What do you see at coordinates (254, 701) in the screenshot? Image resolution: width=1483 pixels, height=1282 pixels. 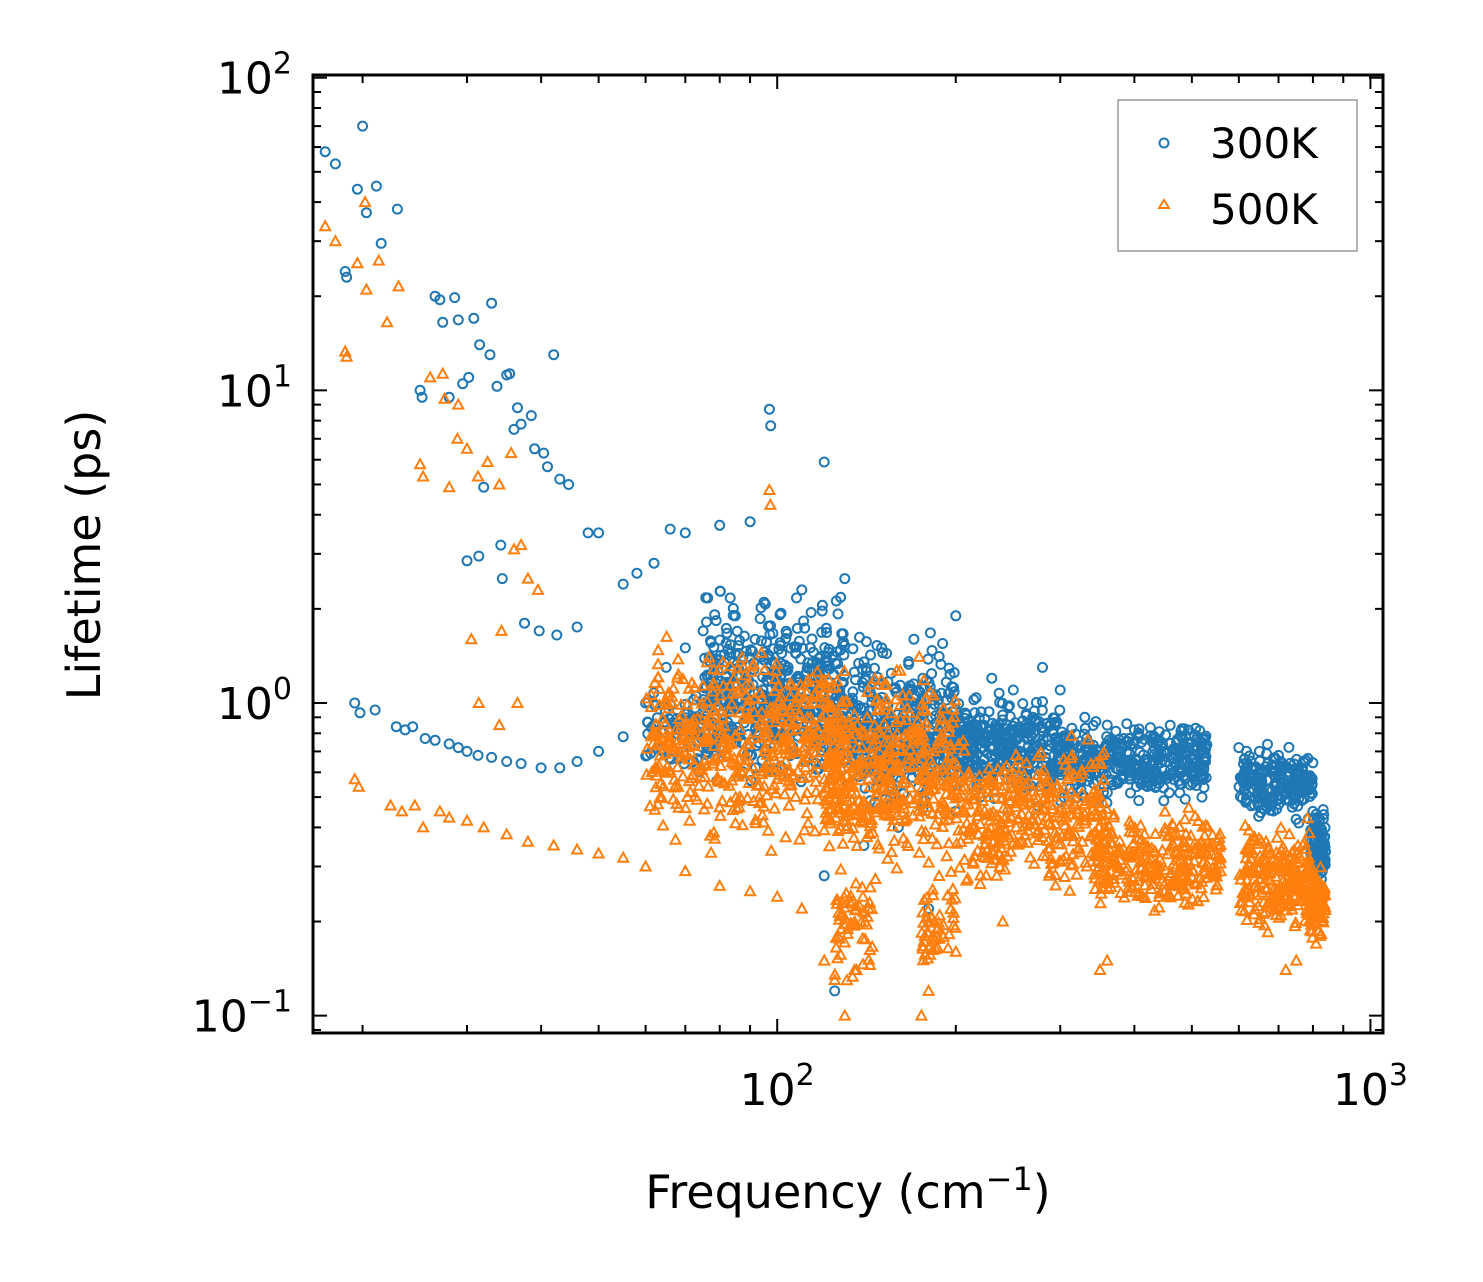 I see `y-tick-label: 100` at bounding box center [254, 701].